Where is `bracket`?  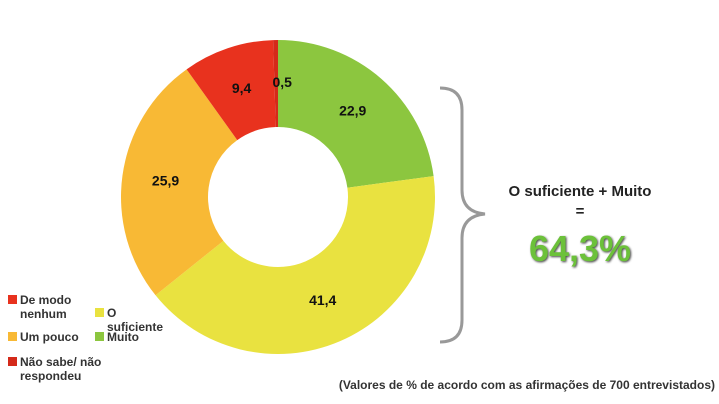 bracket is located at coordinates (462, 215).